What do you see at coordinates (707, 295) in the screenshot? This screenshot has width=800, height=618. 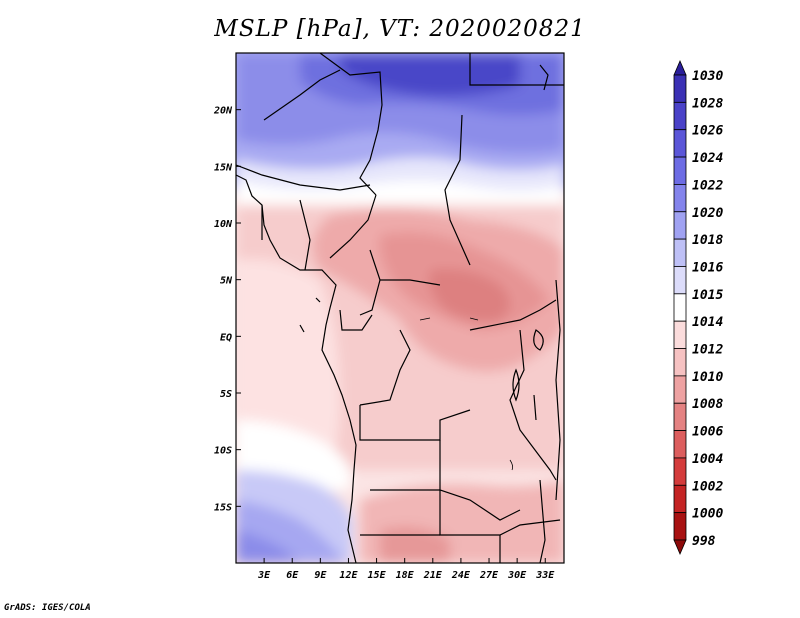 I see `colorbar-label: 1015` at bounding box center [707, 295].